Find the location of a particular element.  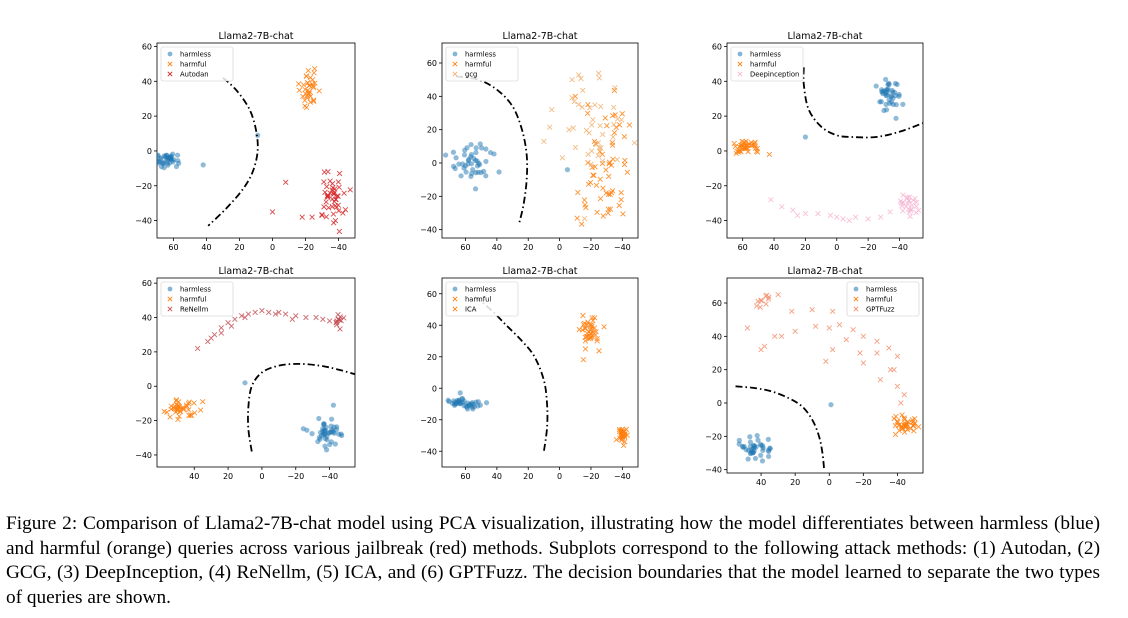

y-tick-label: −40 is located at coordinates (428, 451).